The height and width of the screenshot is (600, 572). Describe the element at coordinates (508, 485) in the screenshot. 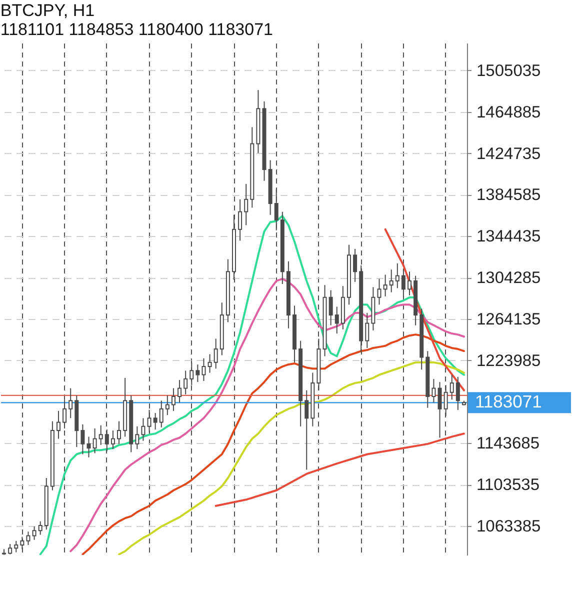

I see `y-tick-label: 1103535` at that location.